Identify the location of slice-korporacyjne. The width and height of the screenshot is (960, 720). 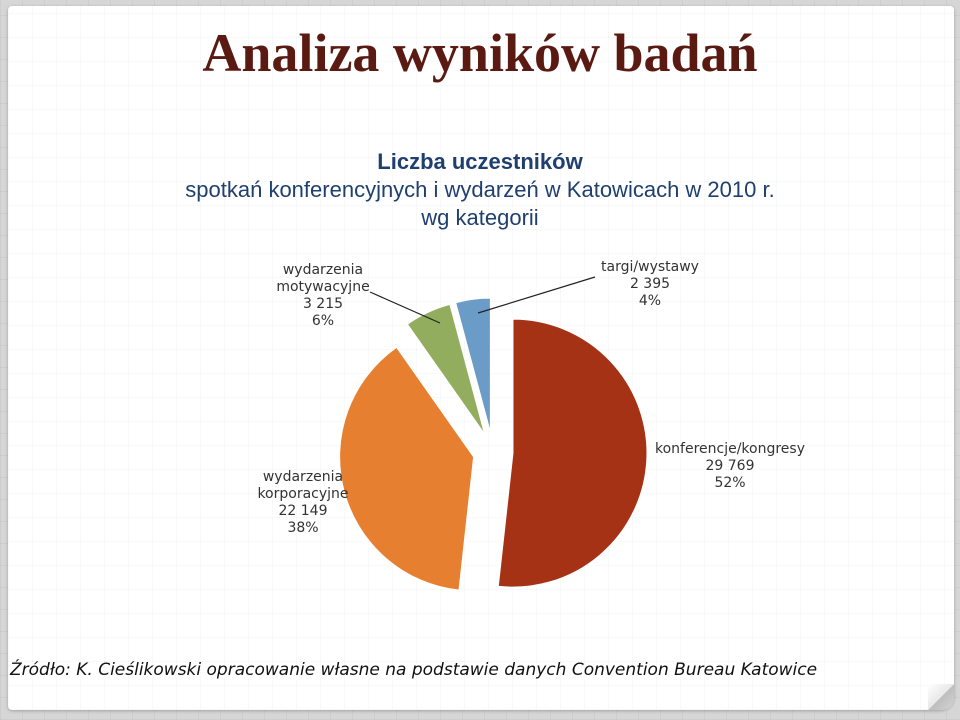
(407, 468).